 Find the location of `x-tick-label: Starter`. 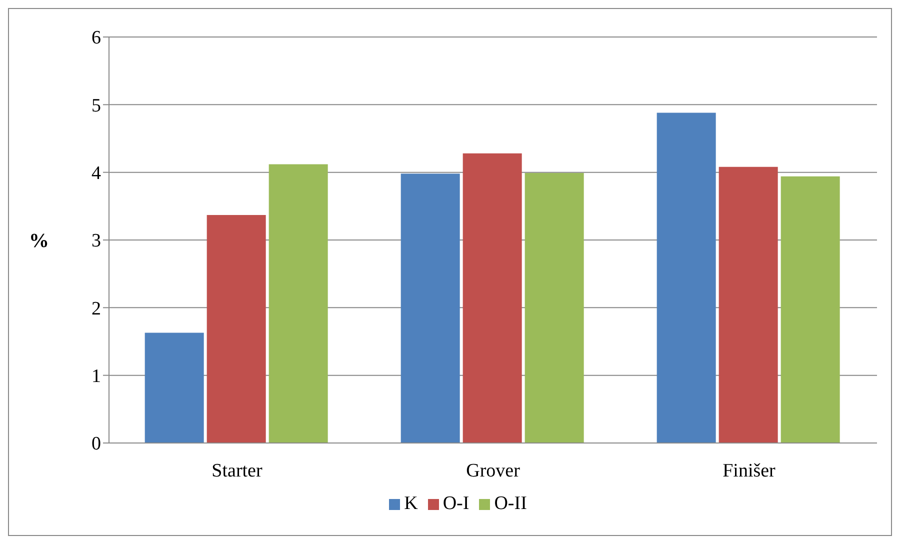

x-tick-label: Starter is located at coordinates (237, 471).